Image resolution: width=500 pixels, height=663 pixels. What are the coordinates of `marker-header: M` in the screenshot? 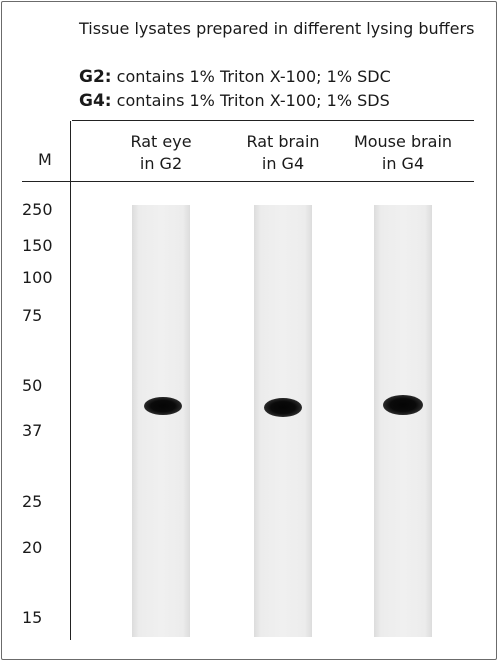 It's located at (45, 159).